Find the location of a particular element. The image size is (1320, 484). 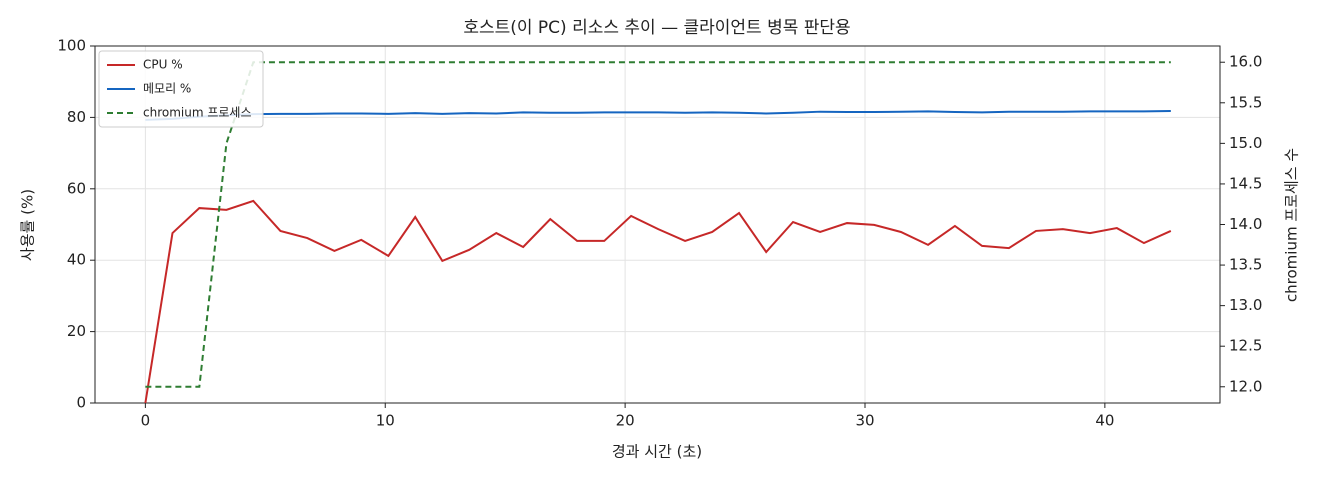

x-tick-label: 0 is located at coordinates (146, 421).